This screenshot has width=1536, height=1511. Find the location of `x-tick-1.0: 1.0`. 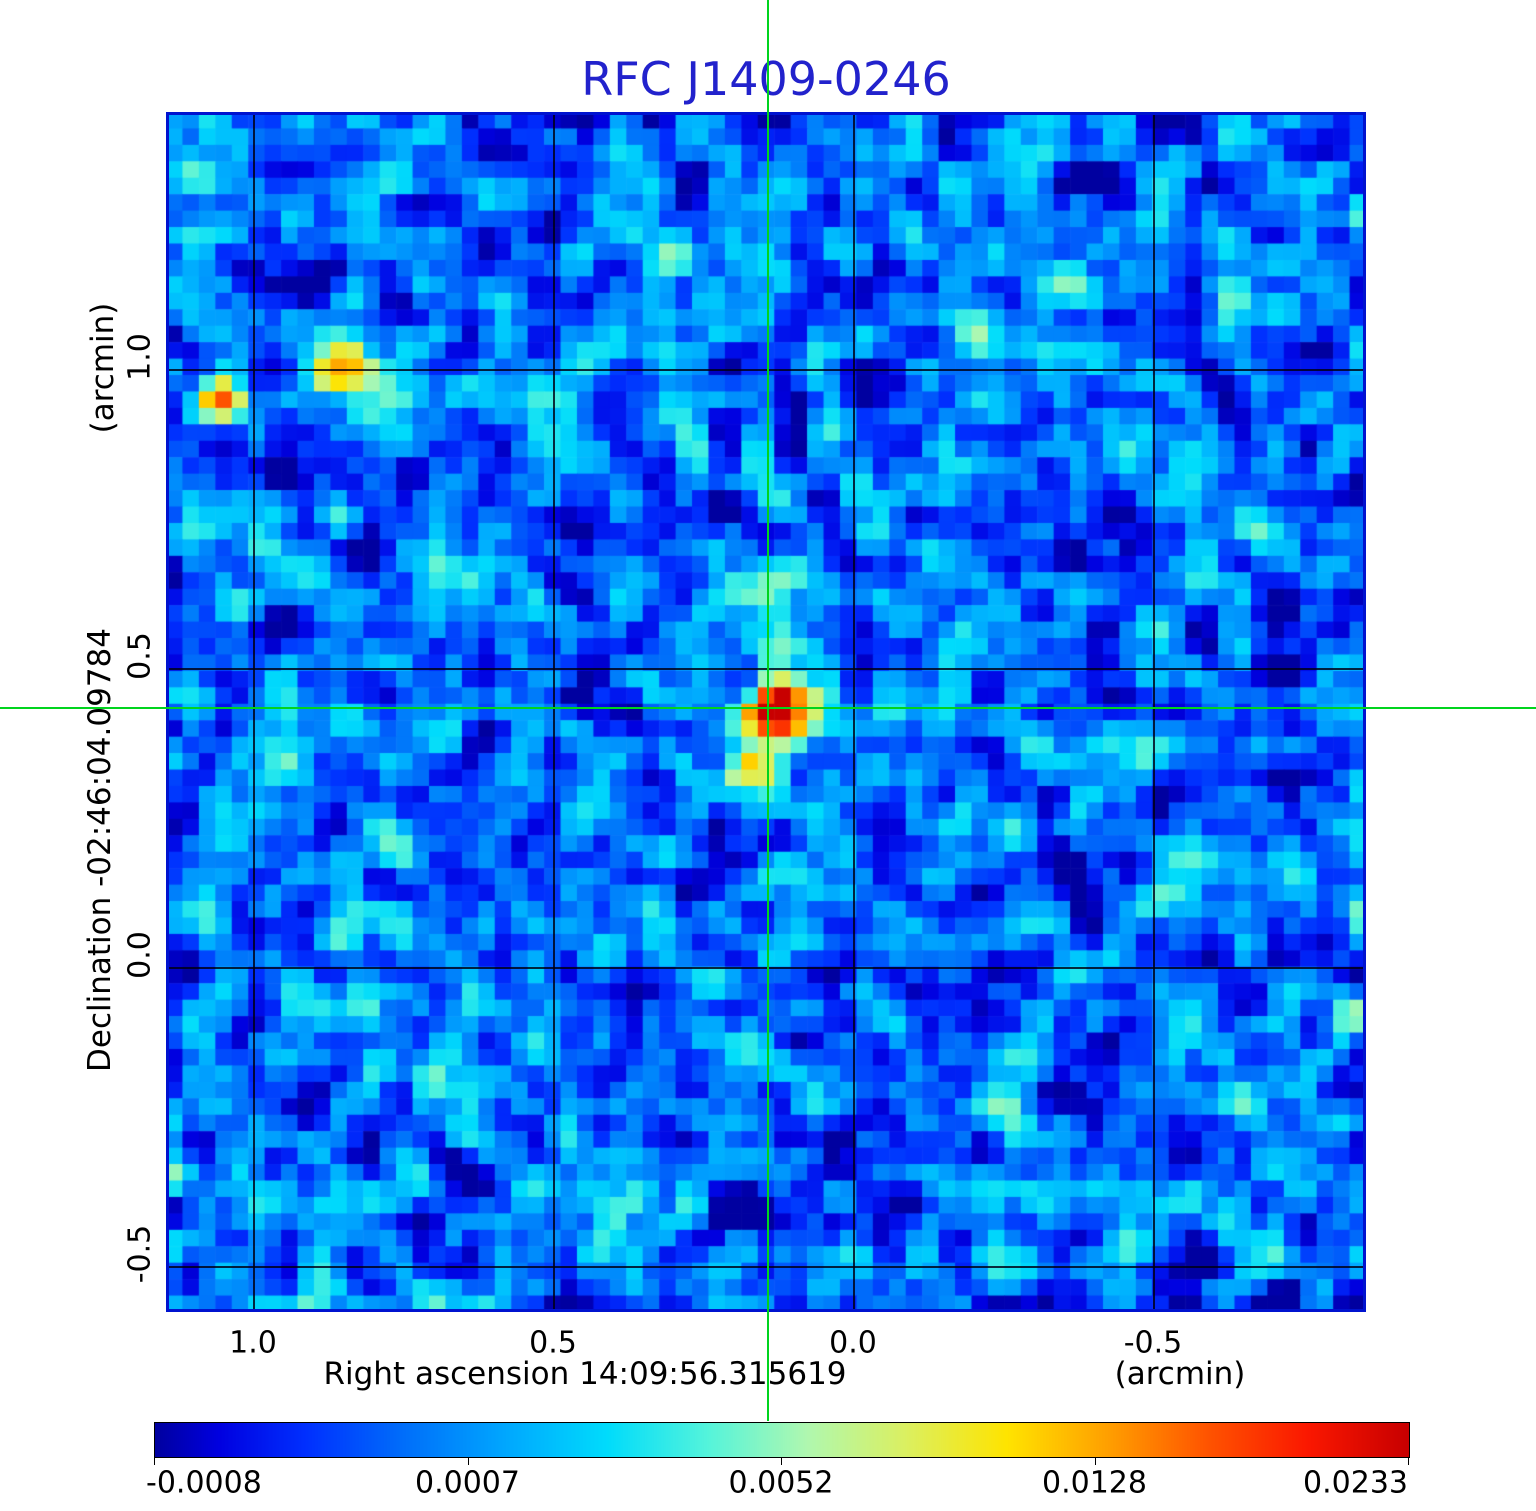

x-tick-1.0: 1.0 is located at coordinates (253, 1343).